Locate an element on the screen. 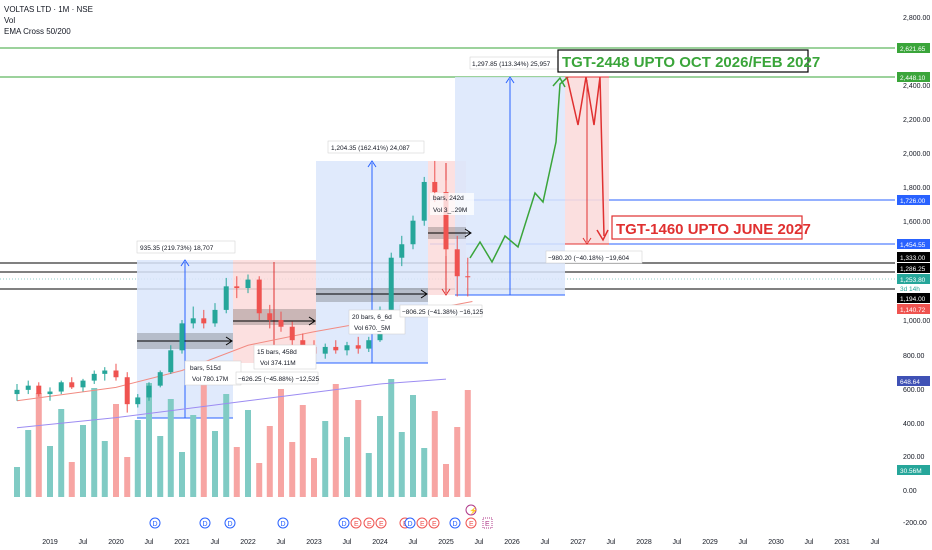  price-label: 1,140.72 is located at coordinates (913, 309).